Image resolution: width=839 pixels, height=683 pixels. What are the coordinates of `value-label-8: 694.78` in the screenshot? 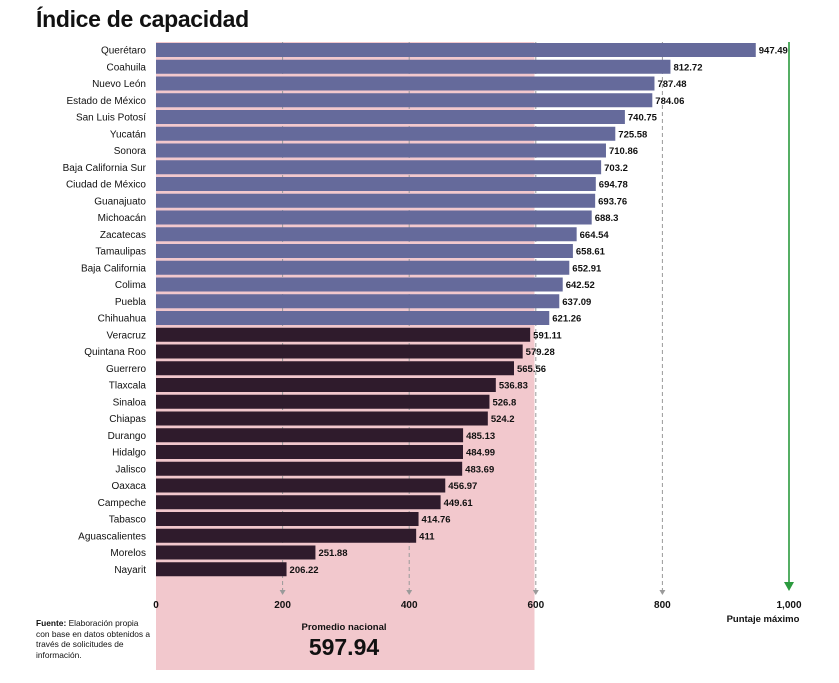 It's located at (613, 185).